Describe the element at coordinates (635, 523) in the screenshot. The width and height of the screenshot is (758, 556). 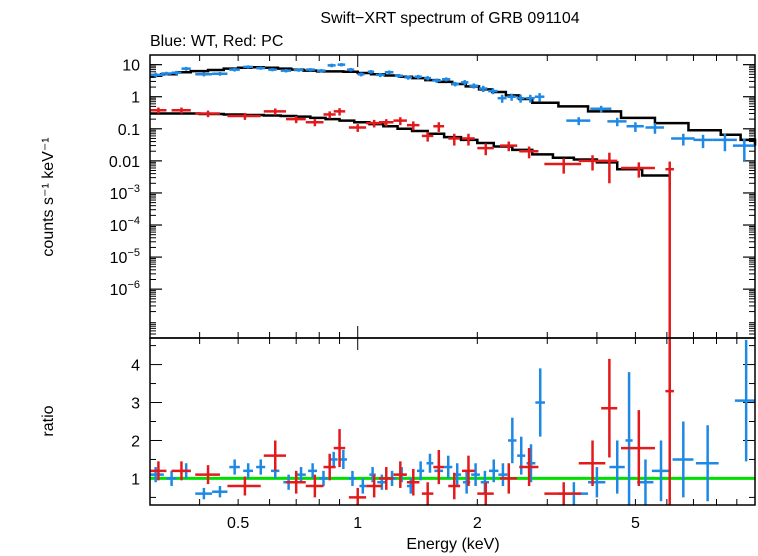
I see `x-tick-label: 5` at that location.